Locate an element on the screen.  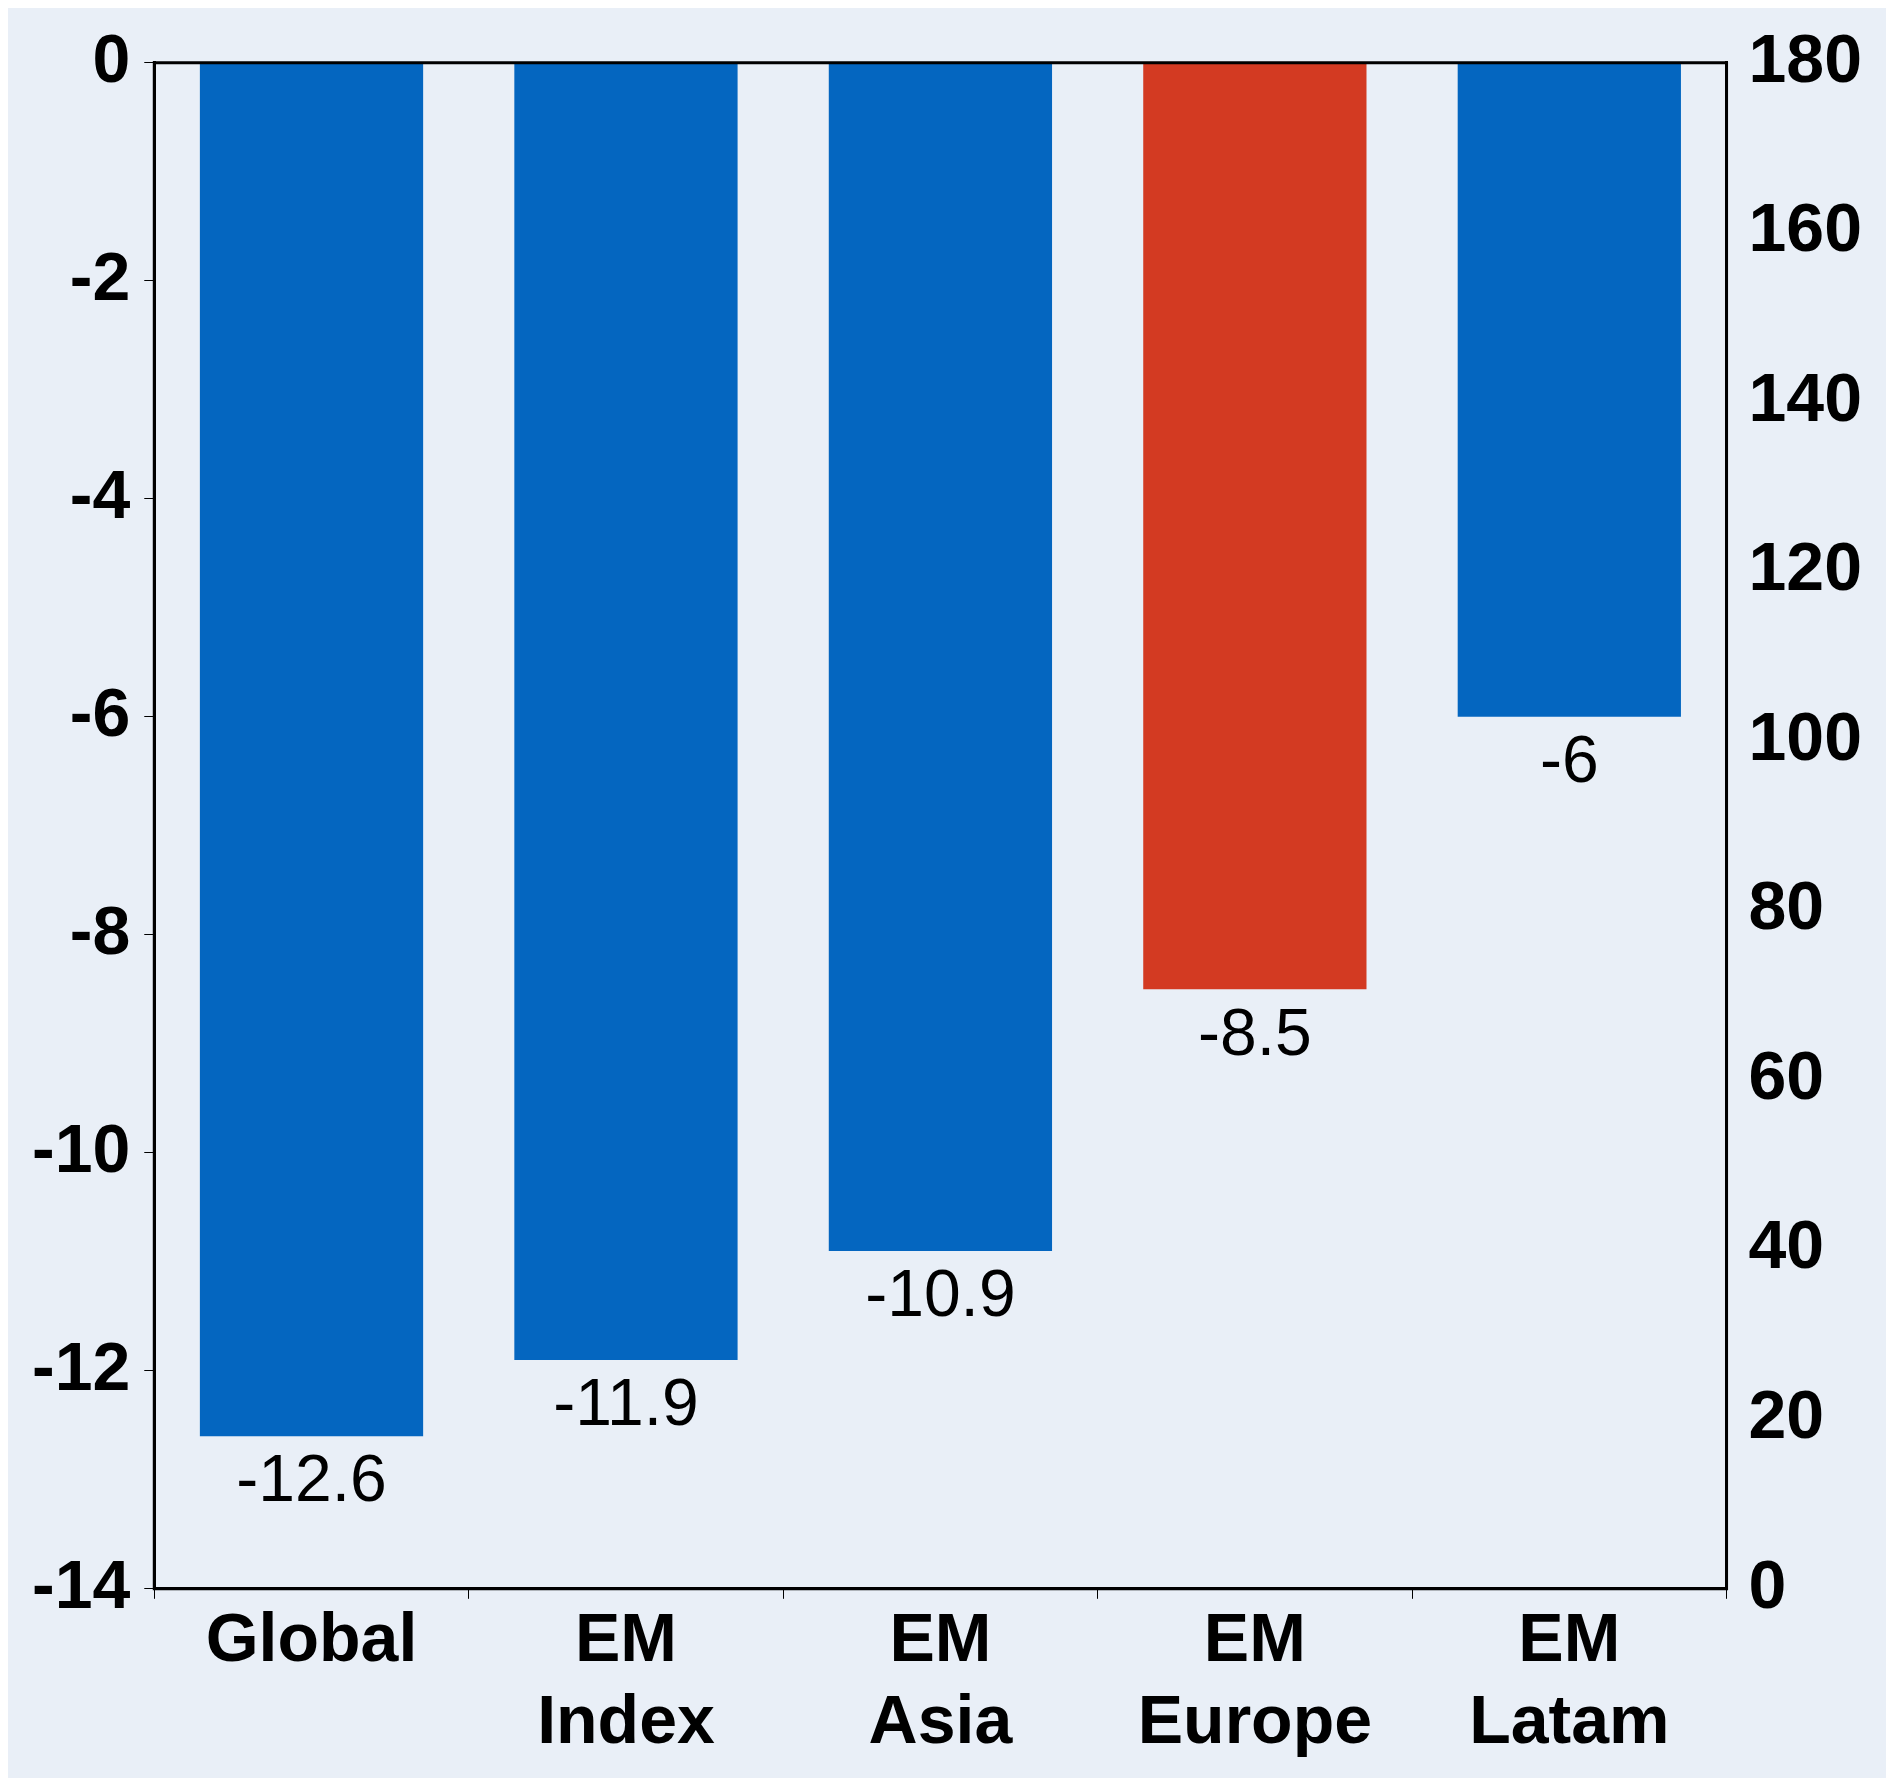
y2-tick-label: 60 is located at coordinates (1786, 1074).